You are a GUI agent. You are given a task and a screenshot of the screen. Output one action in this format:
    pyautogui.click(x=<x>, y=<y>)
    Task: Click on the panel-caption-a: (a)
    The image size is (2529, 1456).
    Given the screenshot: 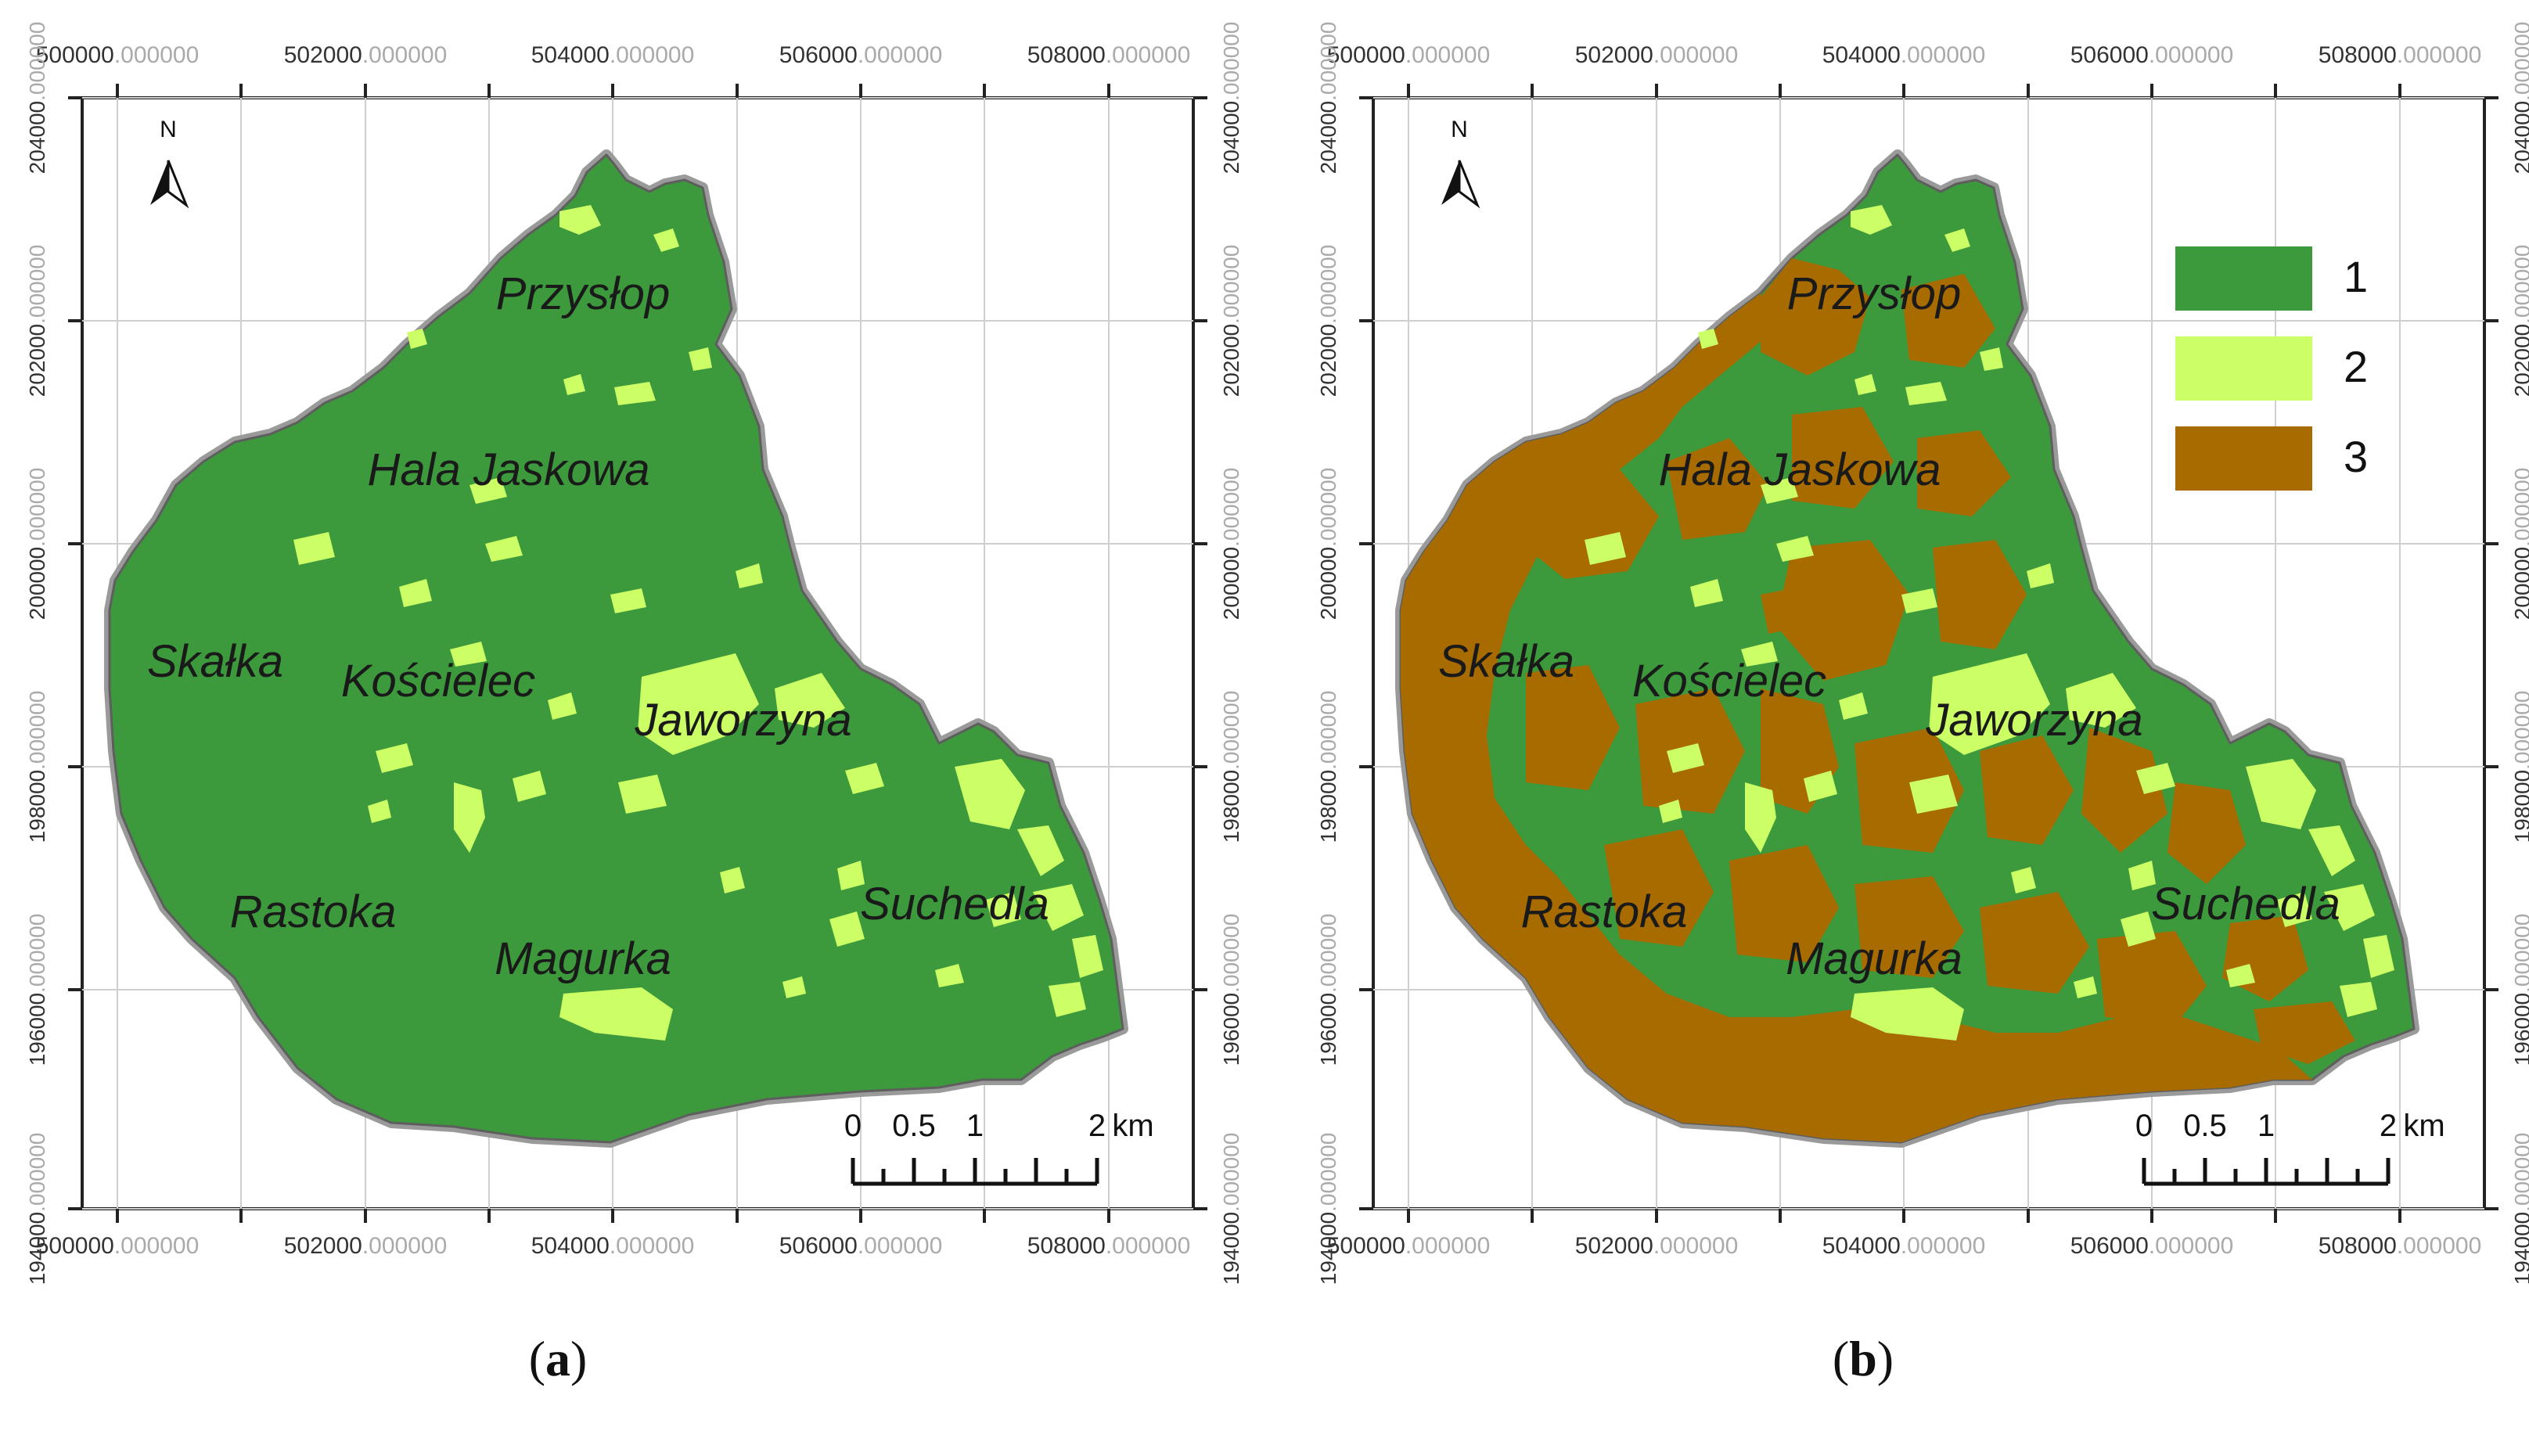 What is the action you would take?
    pyautogui.click(x=558, y=1358)
    